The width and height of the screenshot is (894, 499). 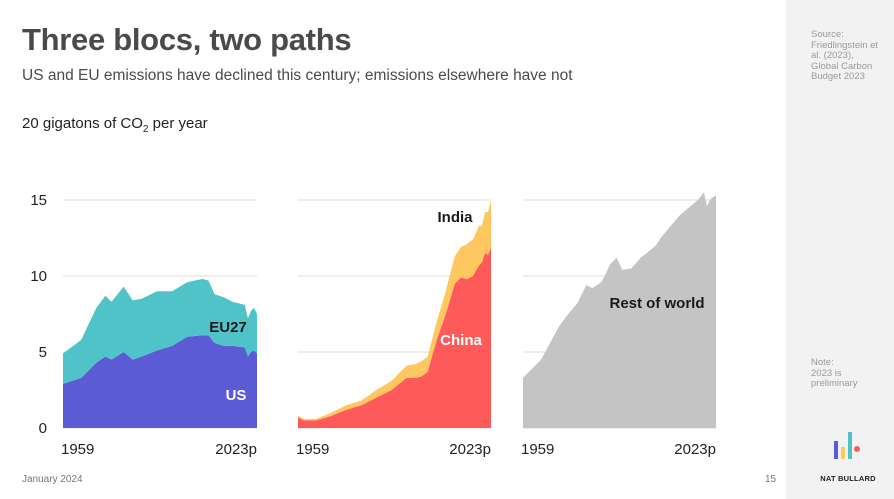 What do you see at coordinates (834, 373) in the screenshot?
I see `preliminary-note: Note: 2023 is preliminary` at bounding box center [834, 373].